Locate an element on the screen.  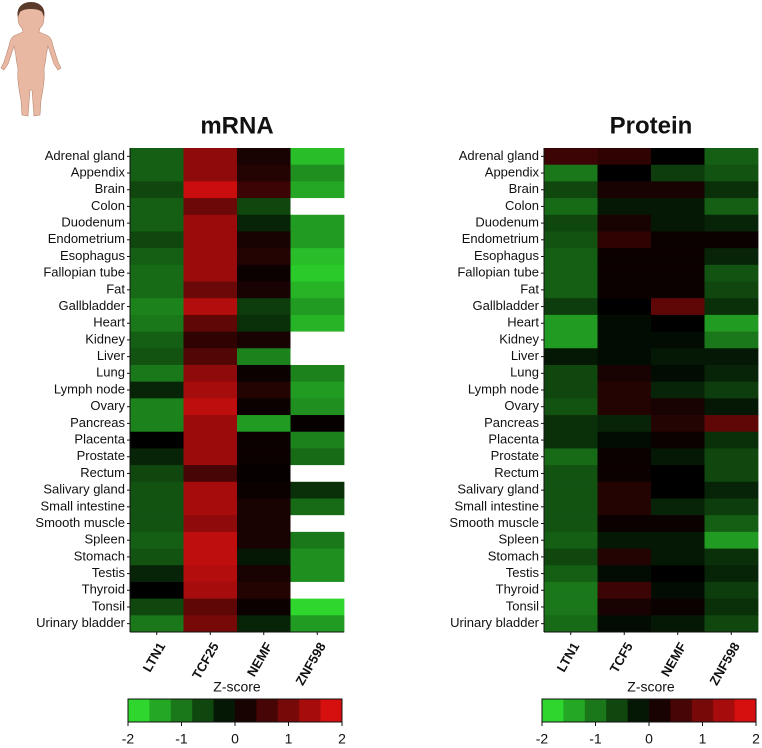
row-label: Spleen is located at coordinates (519, 539).